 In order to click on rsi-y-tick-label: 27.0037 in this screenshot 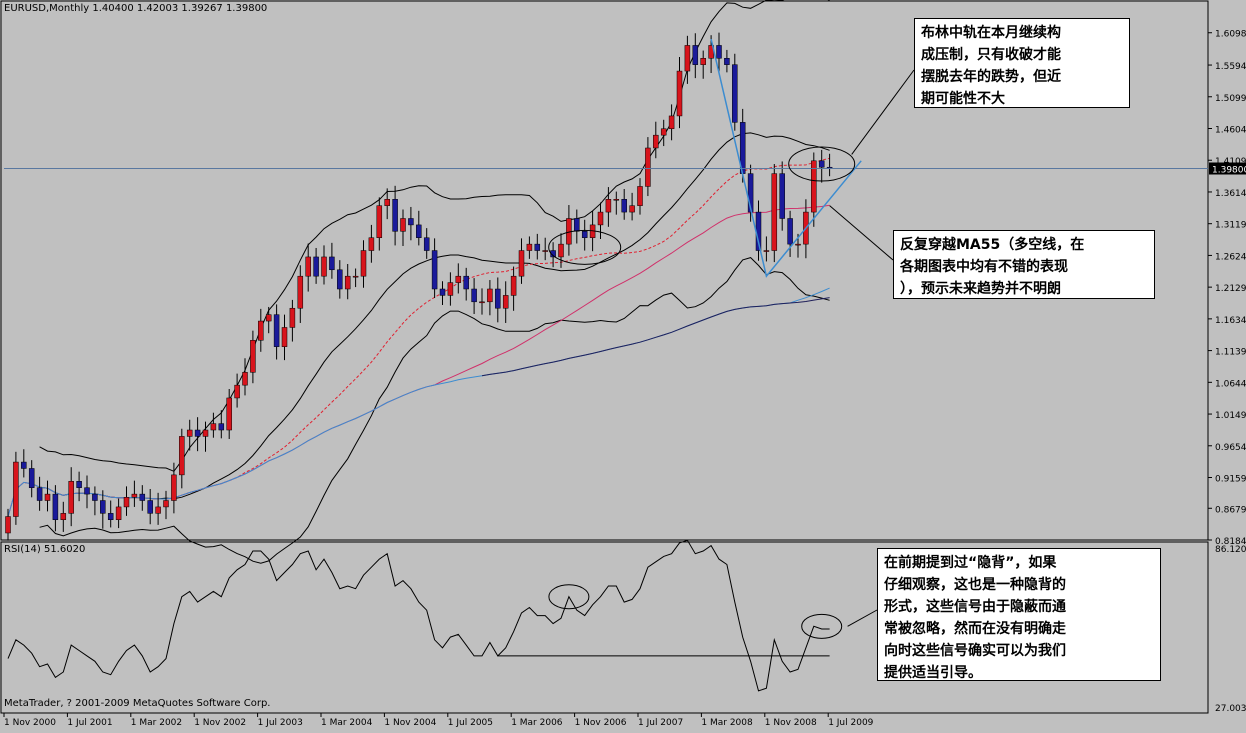, I will do `click(1230, 709)`.